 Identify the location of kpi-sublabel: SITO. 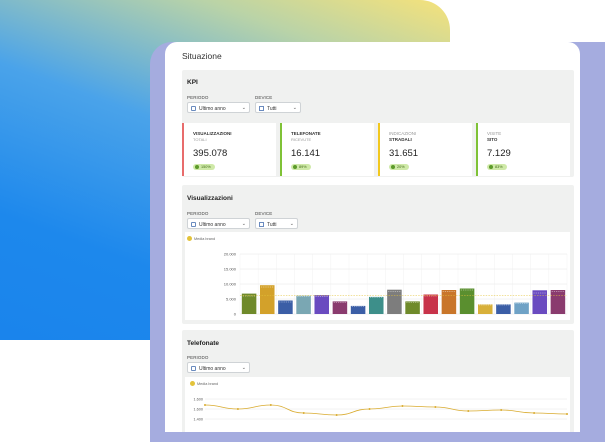
(492, 139).